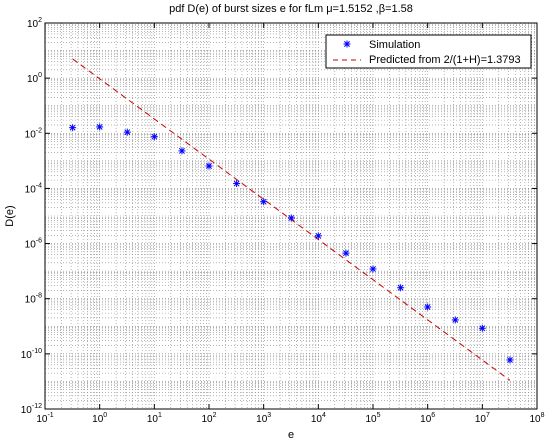 The image size is (545, 444). I want to click on y-tick-label: 10², so click(34, 23).